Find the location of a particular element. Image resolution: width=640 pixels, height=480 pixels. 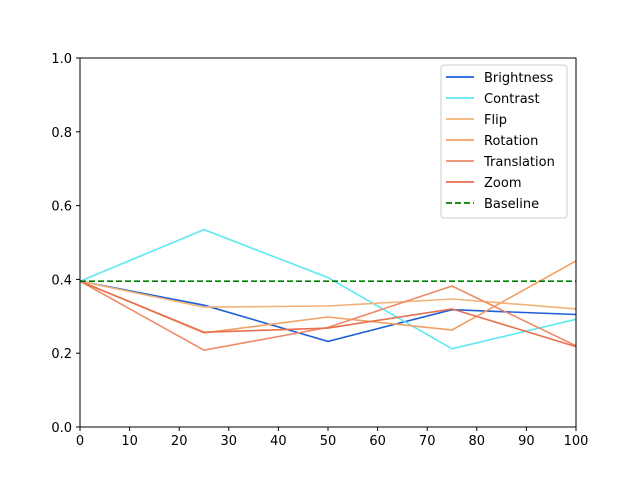

series-line-zoom is located at coordinates (328, 314).